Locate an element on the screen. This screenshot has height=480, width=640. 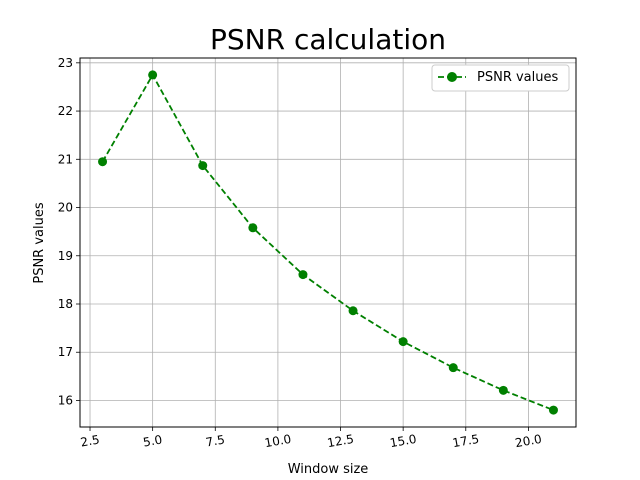
y-axis-label: PSNR values is located at coordinates (39, 242).